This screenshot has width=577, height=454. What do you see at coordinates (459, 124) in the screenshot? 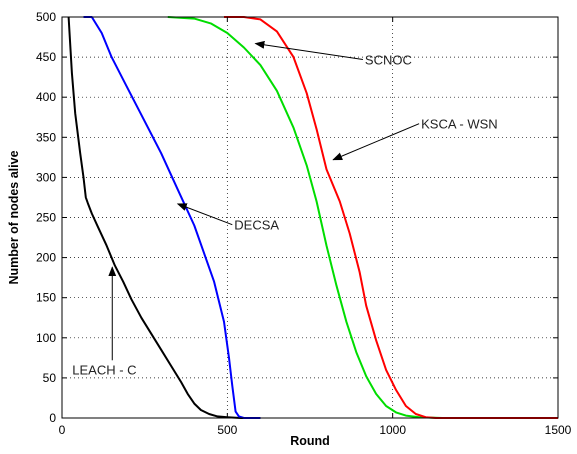
I see `annotation-label-ksca-wsn: KSCA - WSN` at bounding box center [459, 124].